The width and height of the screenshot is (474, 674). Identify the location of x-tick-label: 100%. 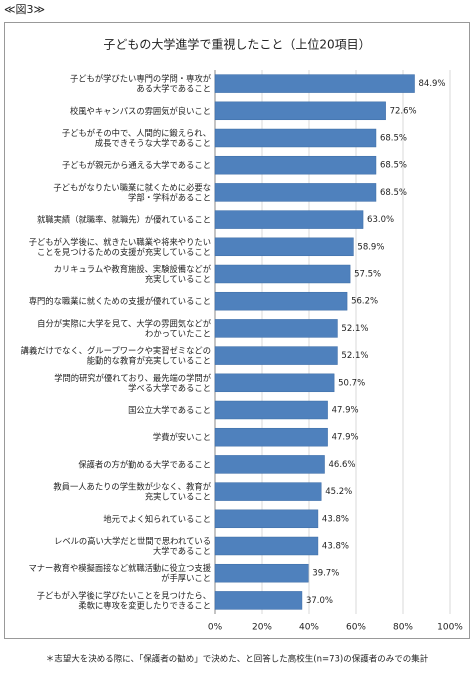
(450, 628).